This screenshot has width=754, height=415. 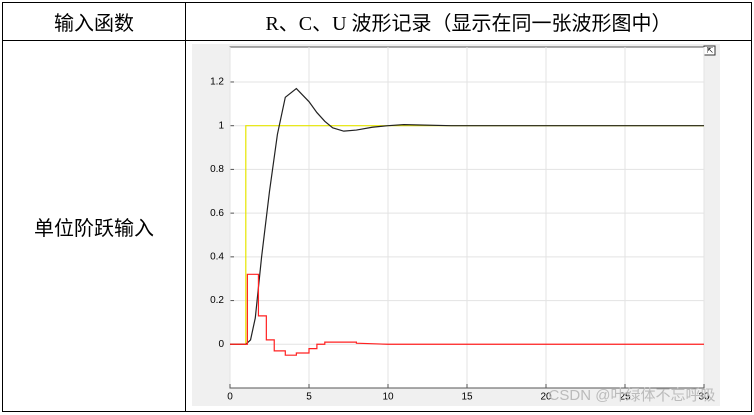 What do you see at coordinates (632, 395) in the screenshot?
I see `watermark: CSDN @叶绿体不忘呼吸` at bounding box center [632, 395].